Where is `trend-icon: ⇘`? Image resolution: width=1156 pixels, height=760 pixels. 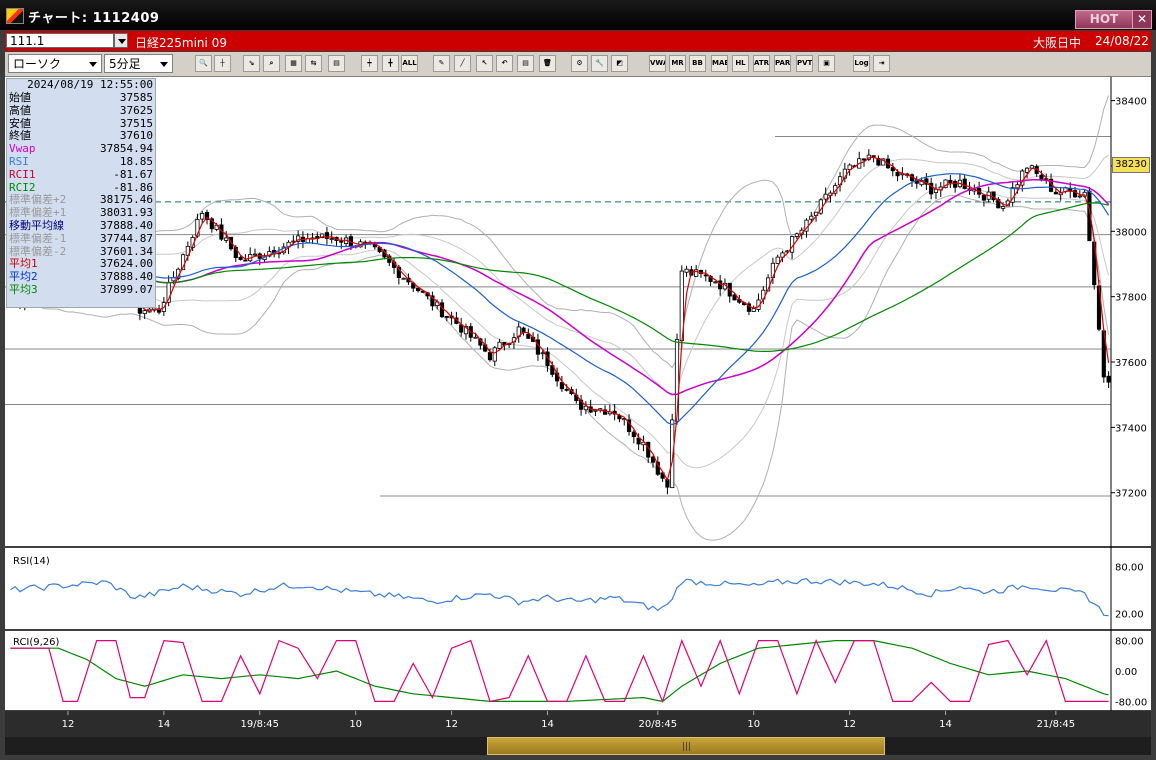 trend-icon: ⇘ is located at coordinates (251, 63).